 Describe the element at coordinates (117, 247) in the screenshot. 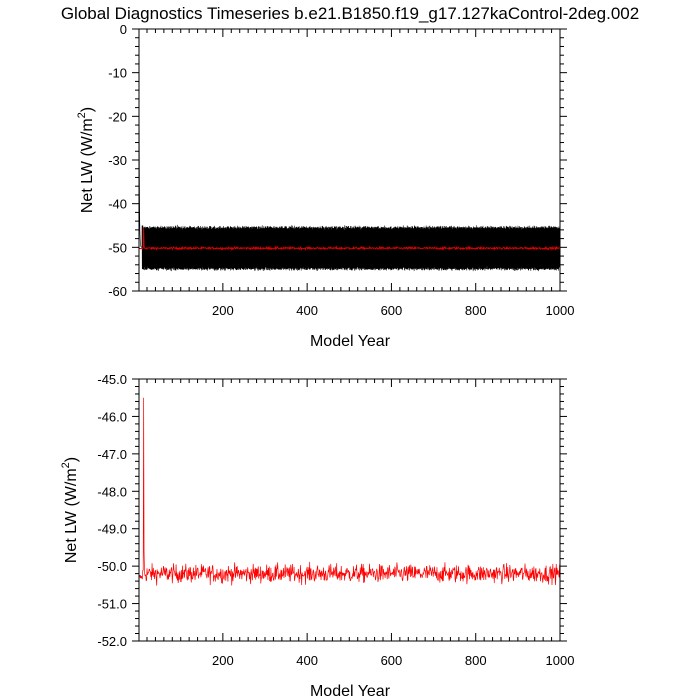

I see `y-tick-label: -50` at that location.